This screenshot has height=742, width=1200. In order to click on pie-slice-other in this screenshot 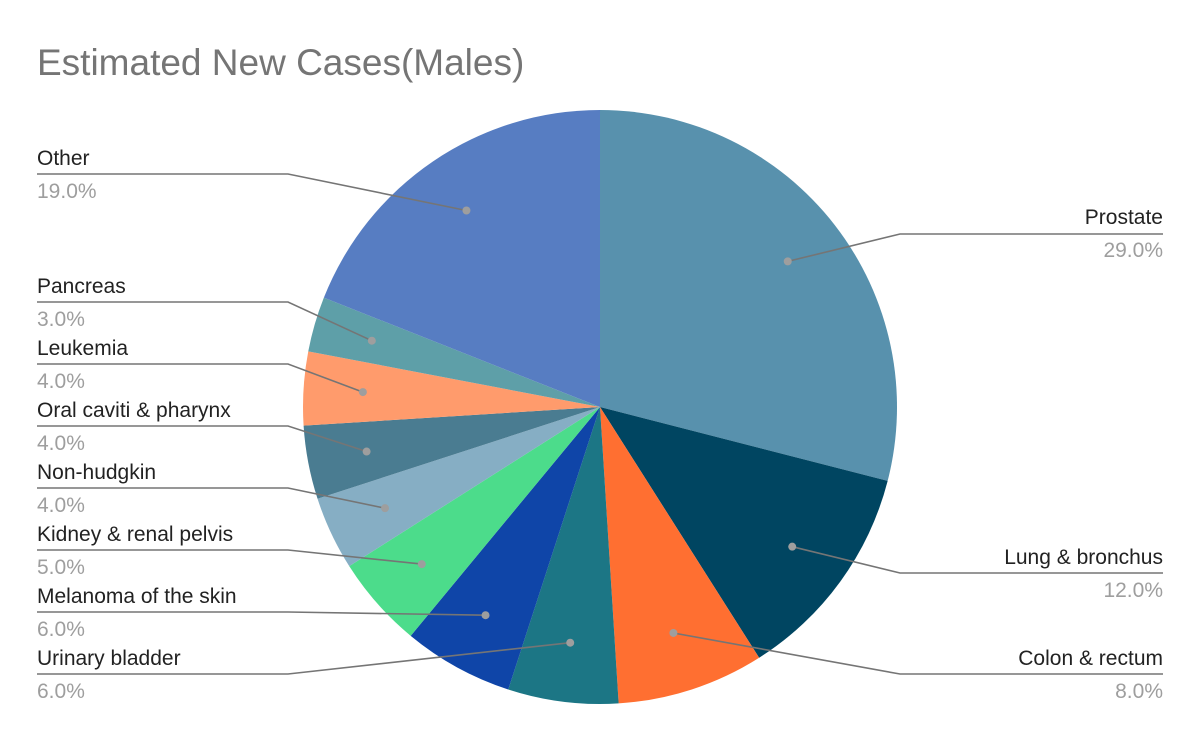, I will do `click(461, 258)`.